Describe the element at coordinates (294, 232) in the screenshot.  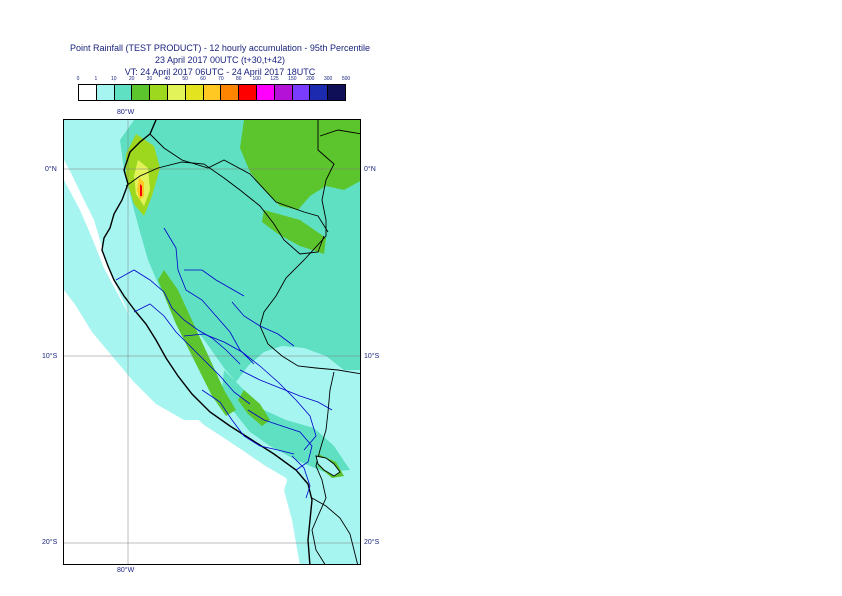
I see `rain-area-green-band` at that location.